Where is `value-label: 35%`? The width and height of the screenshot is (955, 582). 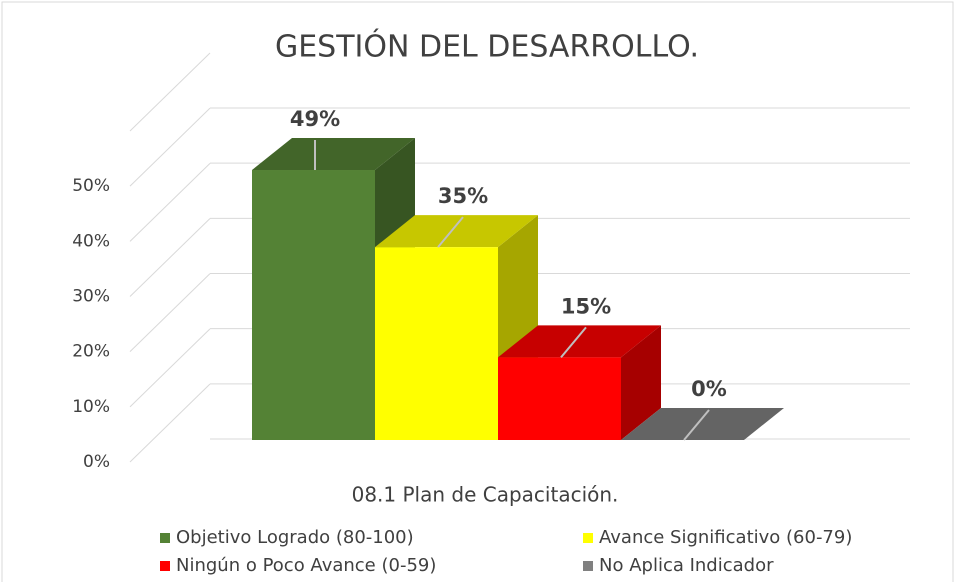
value-label: 35% is located at coordinates (463, 196).